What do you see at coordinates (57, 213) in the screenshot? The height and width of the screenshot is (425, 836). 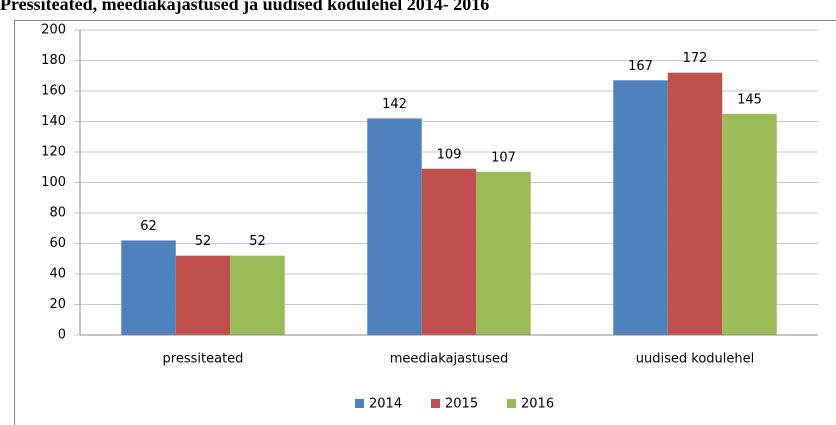 I see `y-tick-label: 80` at bounding box center [57, 213].